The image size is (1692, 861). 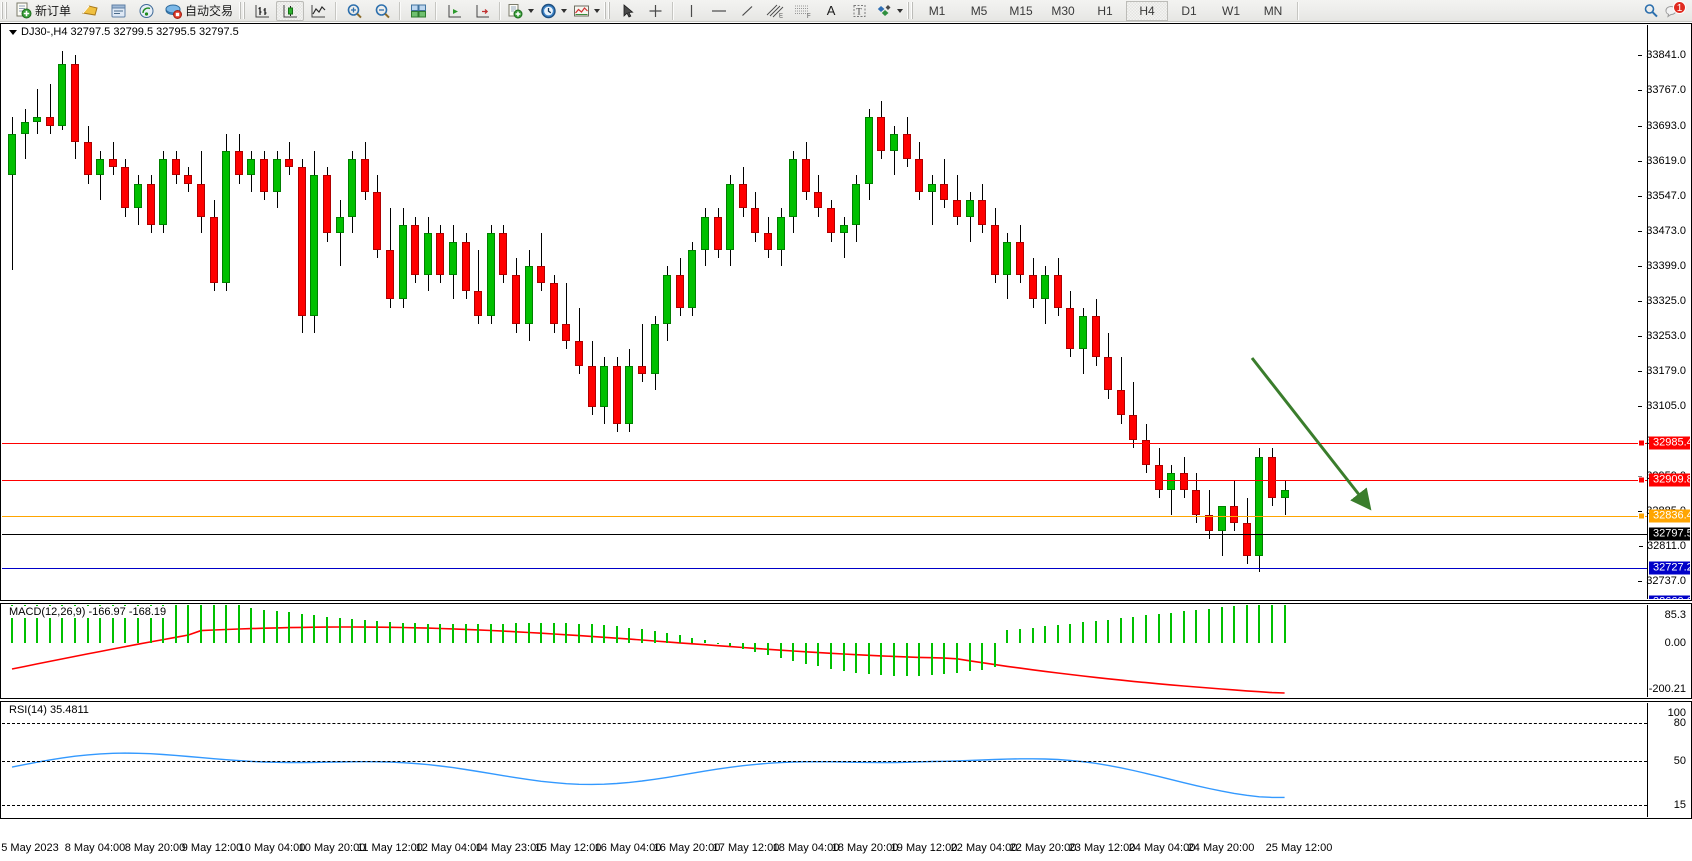 I want to click on main-toolbar: 新订单 自动交易, so click(x=846, y=11).